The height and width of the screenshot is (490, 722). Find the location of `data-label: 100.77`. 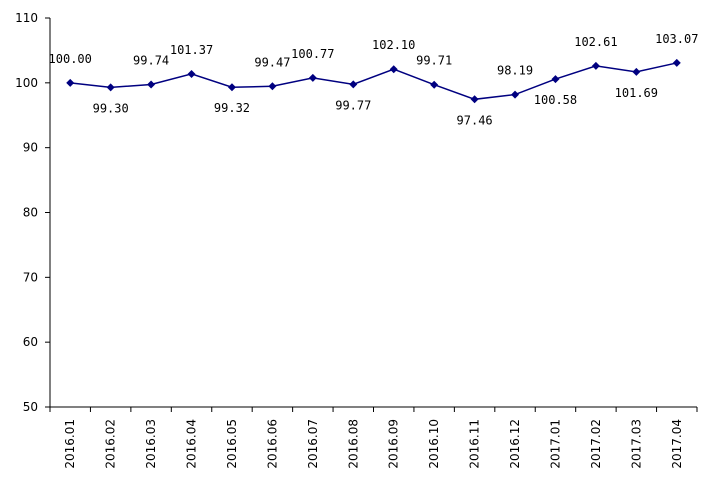

data-label: 100.77 is located at coordinates (312, 54).